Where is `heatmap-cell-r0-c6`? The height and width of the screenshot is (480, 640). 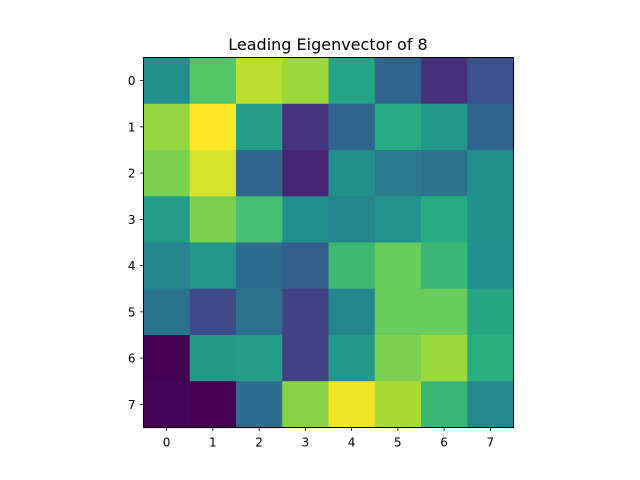
heatmap-cell-r0-c6 is located at coordinates (444, 81).